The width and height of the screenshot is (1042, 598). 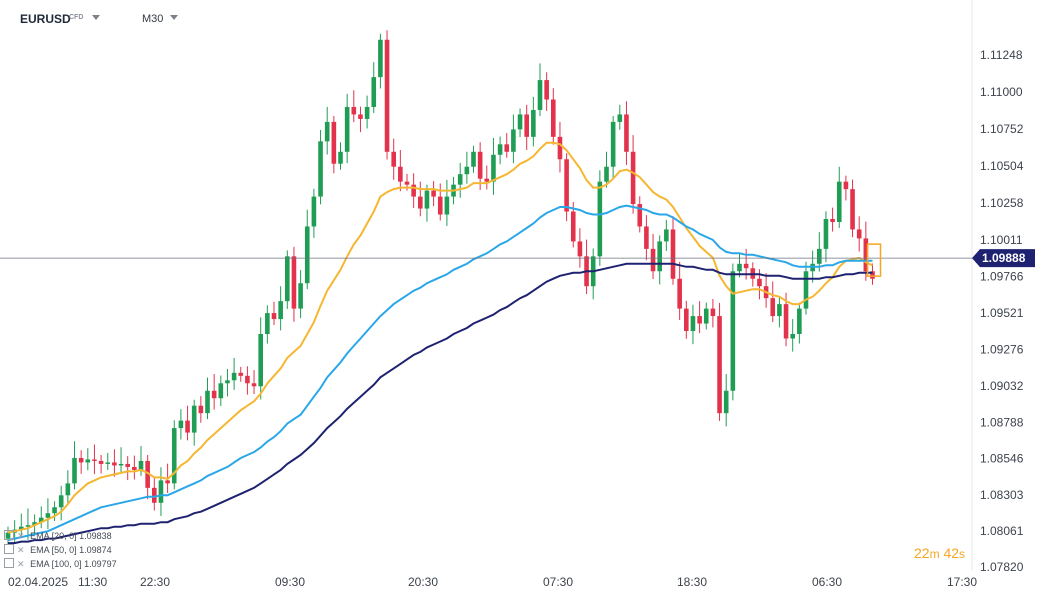 What do you see at coordinates (174, 17) in the screenshot?
I see `timeframe-dropdown-icon` at bounding box center [174, 17].